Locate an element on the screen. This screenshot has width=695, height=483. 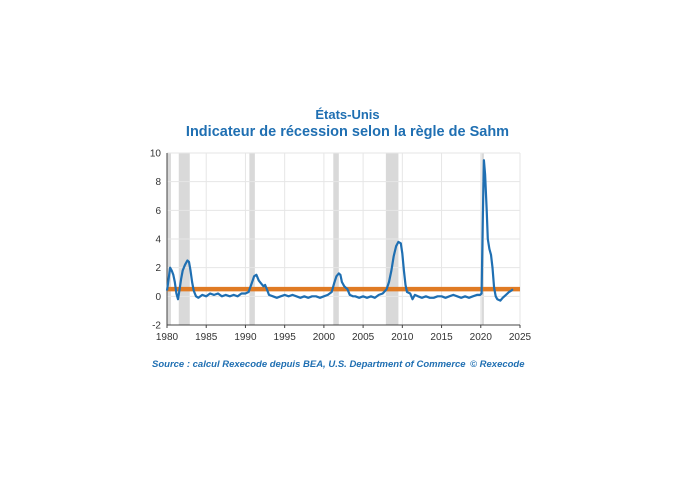
x-tick-label: 2010 is located at coordinates (402, 337).